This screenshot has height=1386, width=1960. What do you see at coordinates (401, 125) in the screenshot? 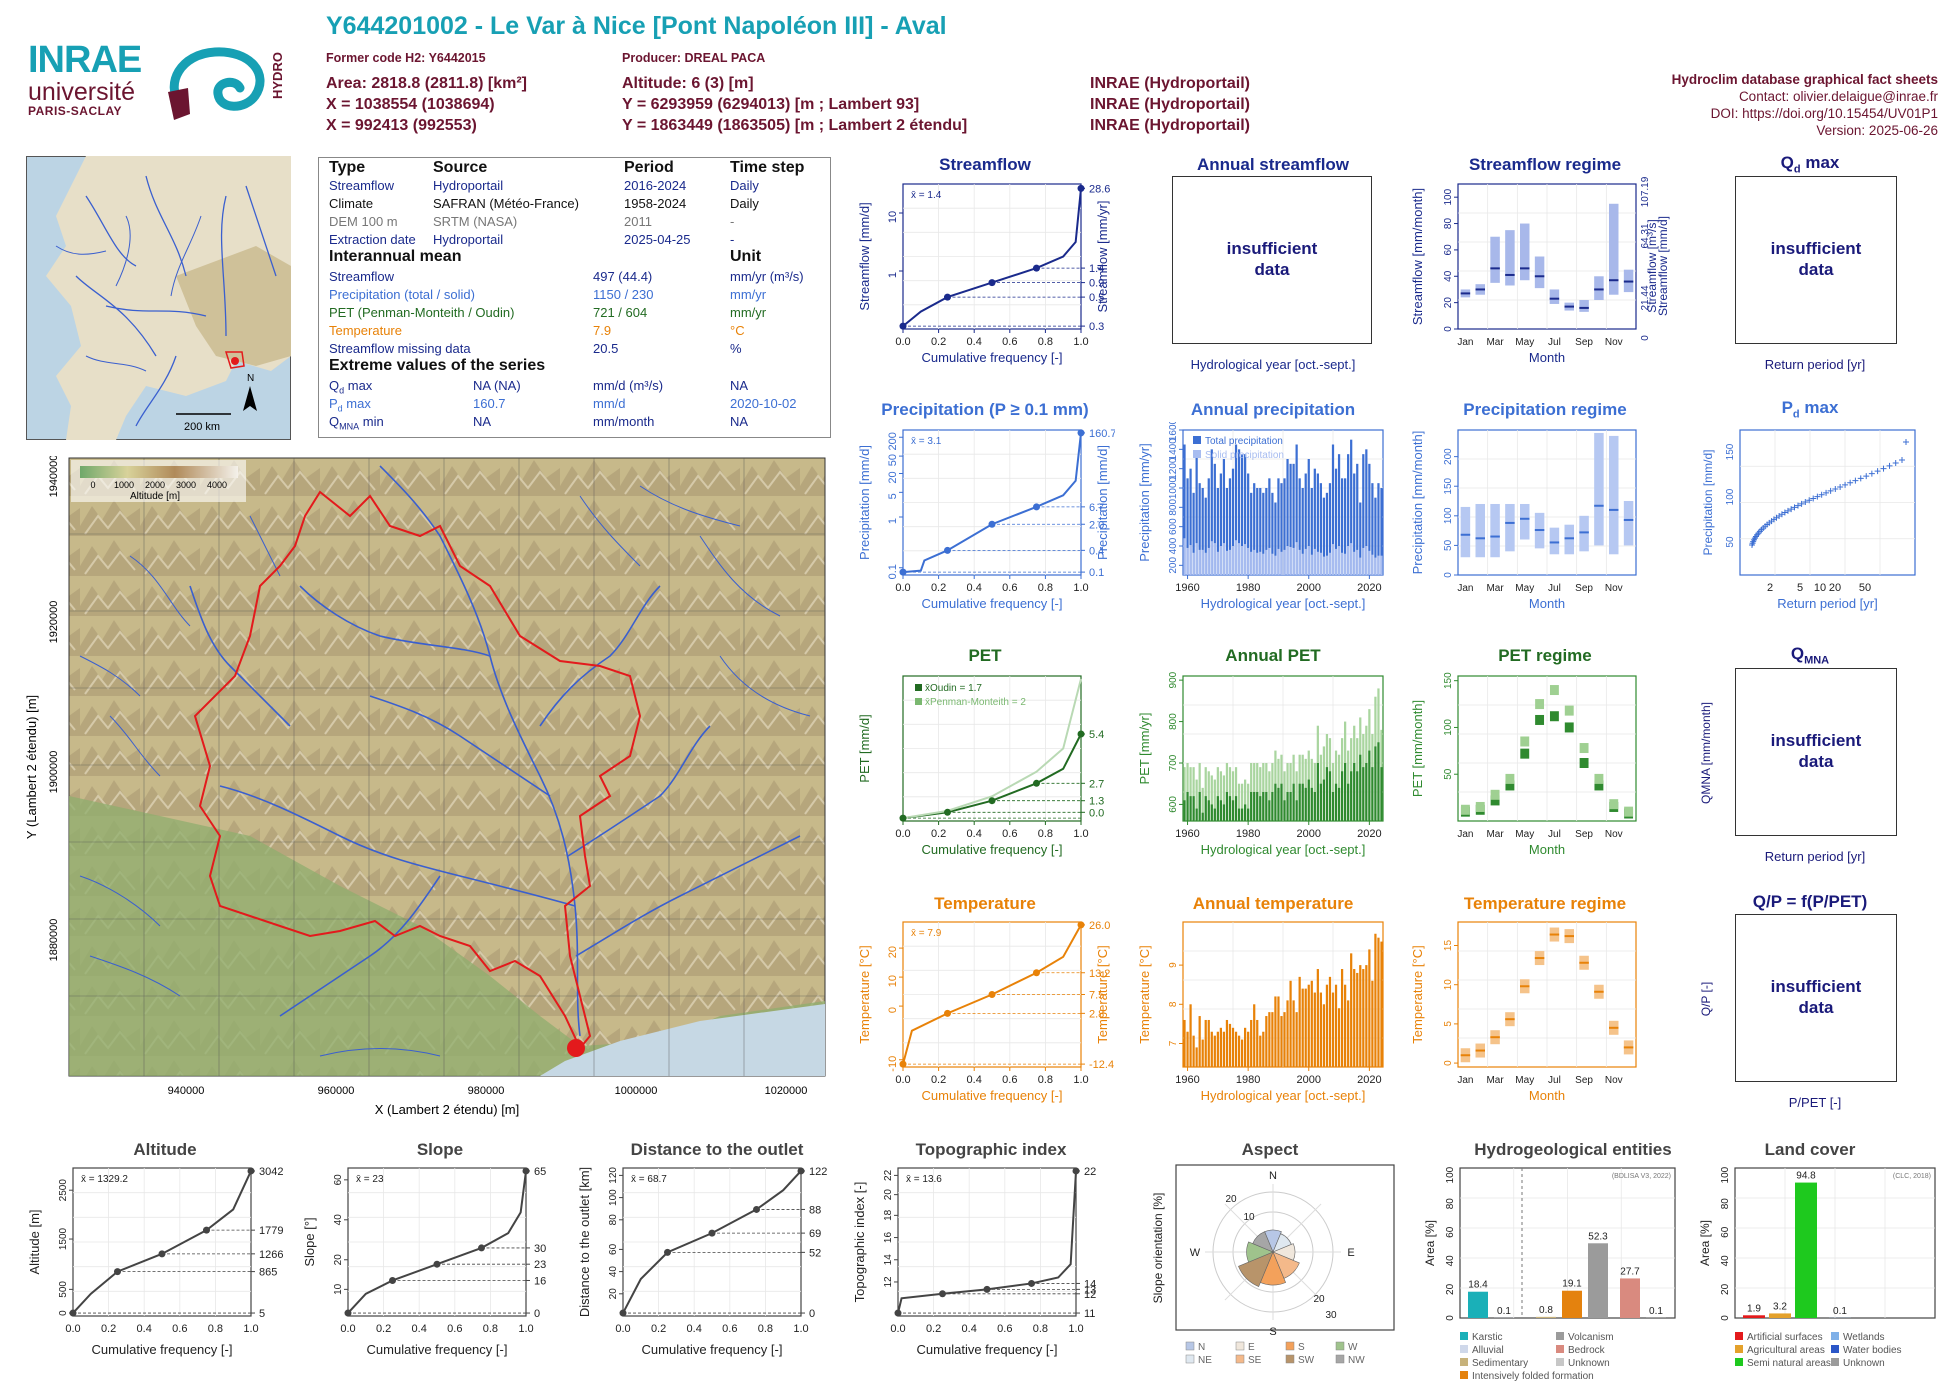
I see `x-lambert2e: X = 992413 (992553)` at bounding box center [401, 125].